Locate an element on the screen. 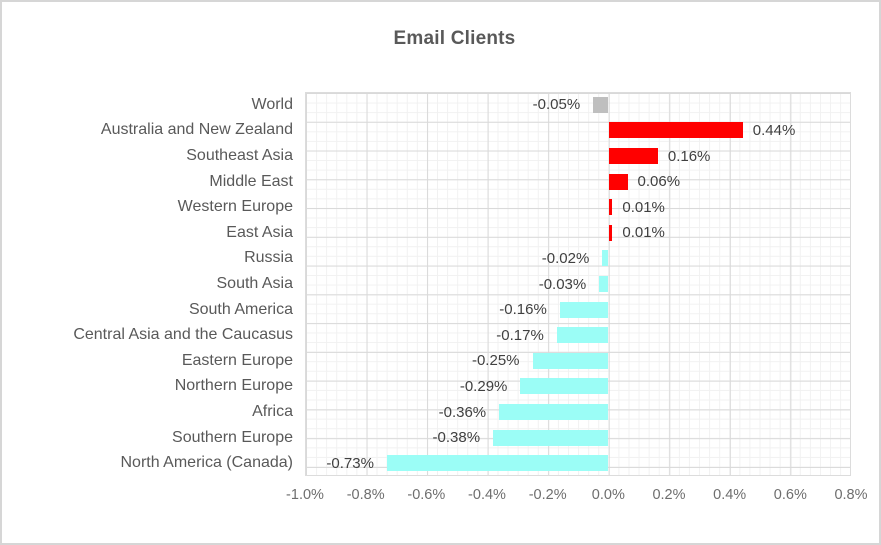 This screenshot has height=545, width=881. value-label: 0.16% is located at coordinates (689, 156).